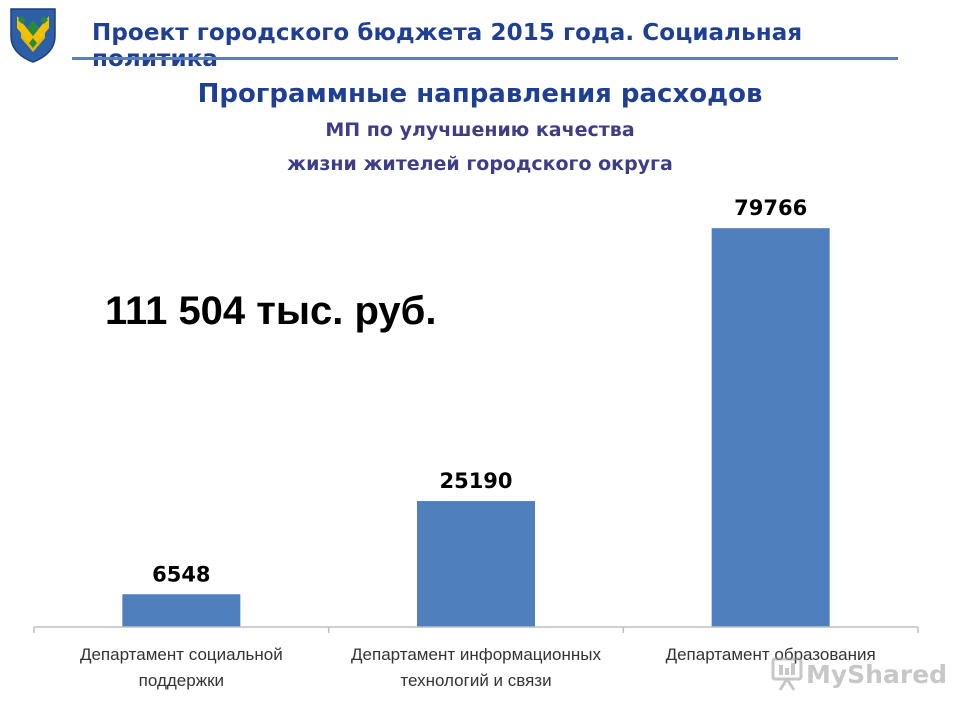 The width and height of the screenshot is (960, 720). Describe the element at coordinates (877, 674) in the screenshot. I see `watermark-text: MyShared` at that location.